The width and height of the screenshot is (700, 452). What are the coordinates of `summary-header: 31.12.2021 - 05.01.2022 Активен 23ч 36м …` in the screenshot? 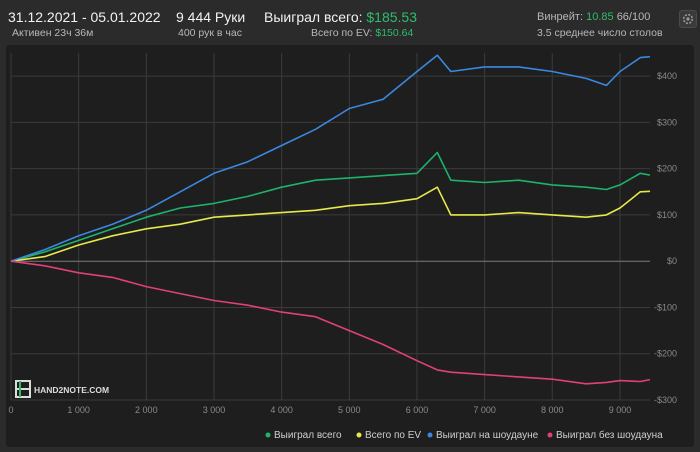 It's located at (350, 22).